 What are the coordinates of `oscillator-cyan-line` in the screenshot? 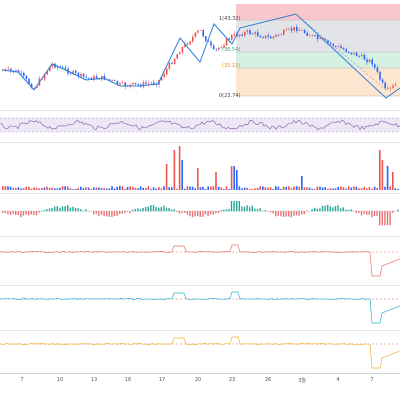 It's located at (200, 307).